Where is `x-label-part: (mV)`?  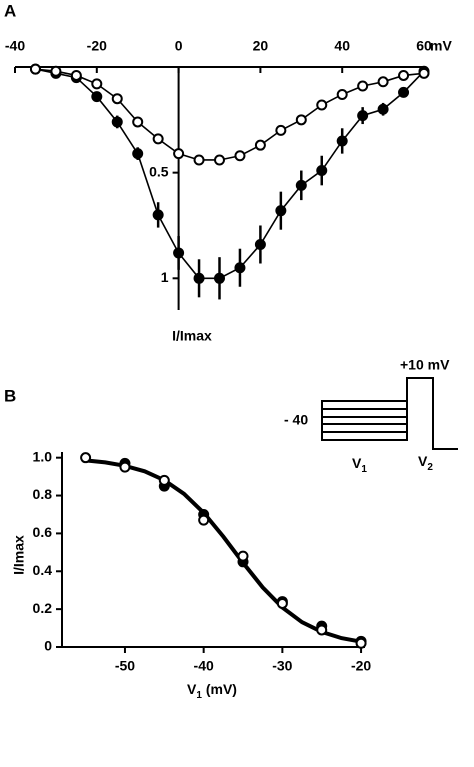 x-label-part: (mV) is located at coordinates (219, 689).